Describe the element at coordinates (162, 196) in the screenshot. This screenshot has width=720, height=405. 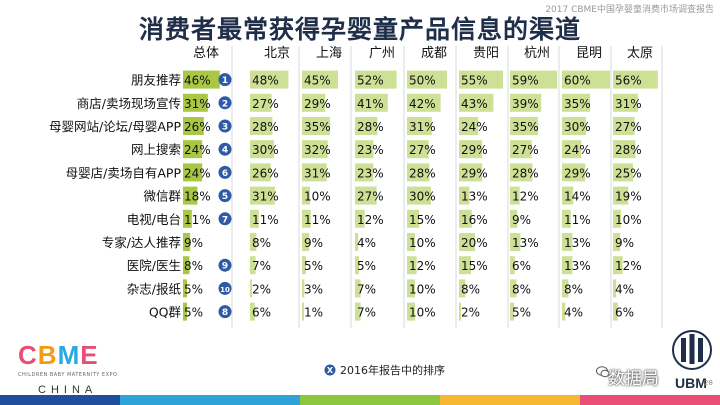
I see `row-label: 微信群` at that location.